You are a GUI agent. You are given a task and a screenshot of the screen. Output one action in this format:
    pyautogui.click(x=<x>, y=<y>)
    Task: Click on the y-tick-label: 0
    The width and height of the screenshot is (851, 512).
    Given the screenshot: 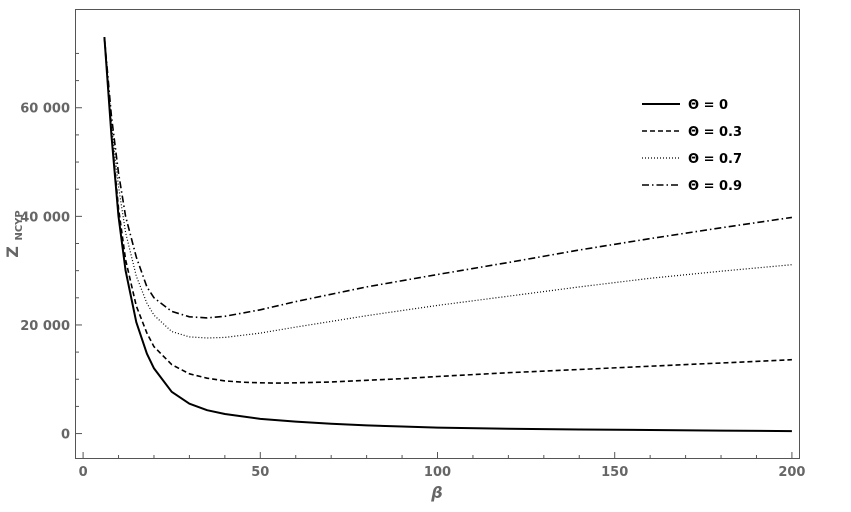 What is the action you would take?
    pyautogui.click(x=65, y=435)
    